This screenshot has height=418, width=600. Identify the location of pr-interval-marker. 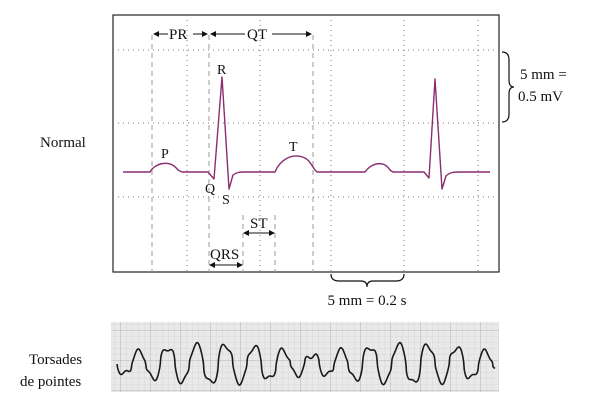
(180, 34).